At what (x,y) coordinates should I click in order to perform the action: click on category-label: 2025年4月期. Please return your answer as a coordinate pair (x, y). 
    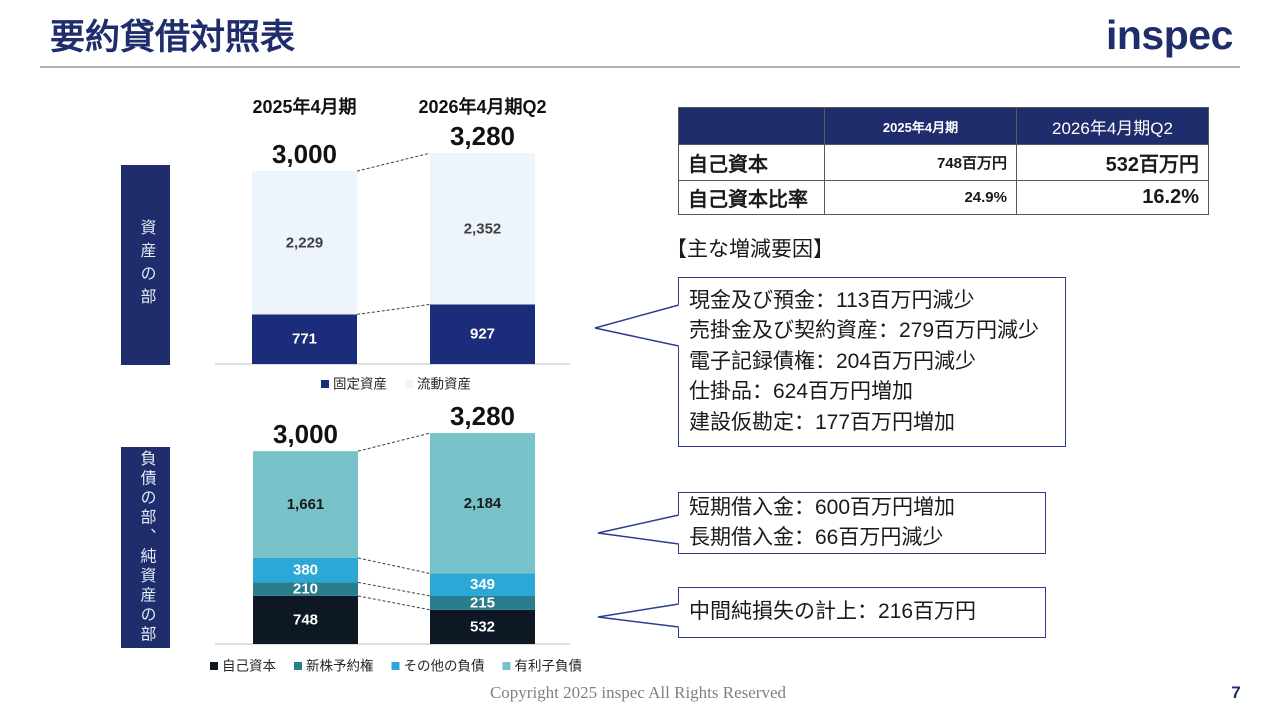
    Looking at the image, I should click on (304, 106).